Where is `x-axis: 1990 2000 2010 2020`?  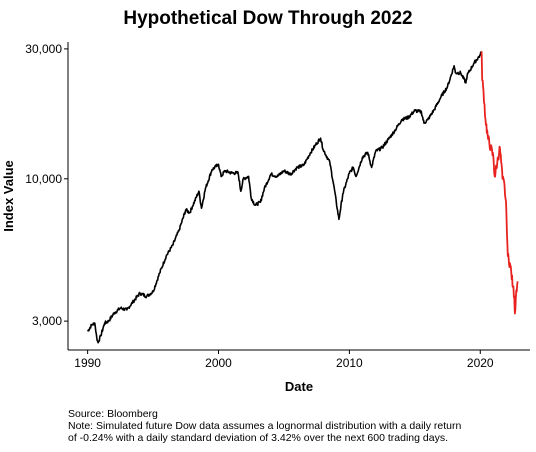 x-axis: 1990 2000 2010 2020 is located at coordinates (299, 359).